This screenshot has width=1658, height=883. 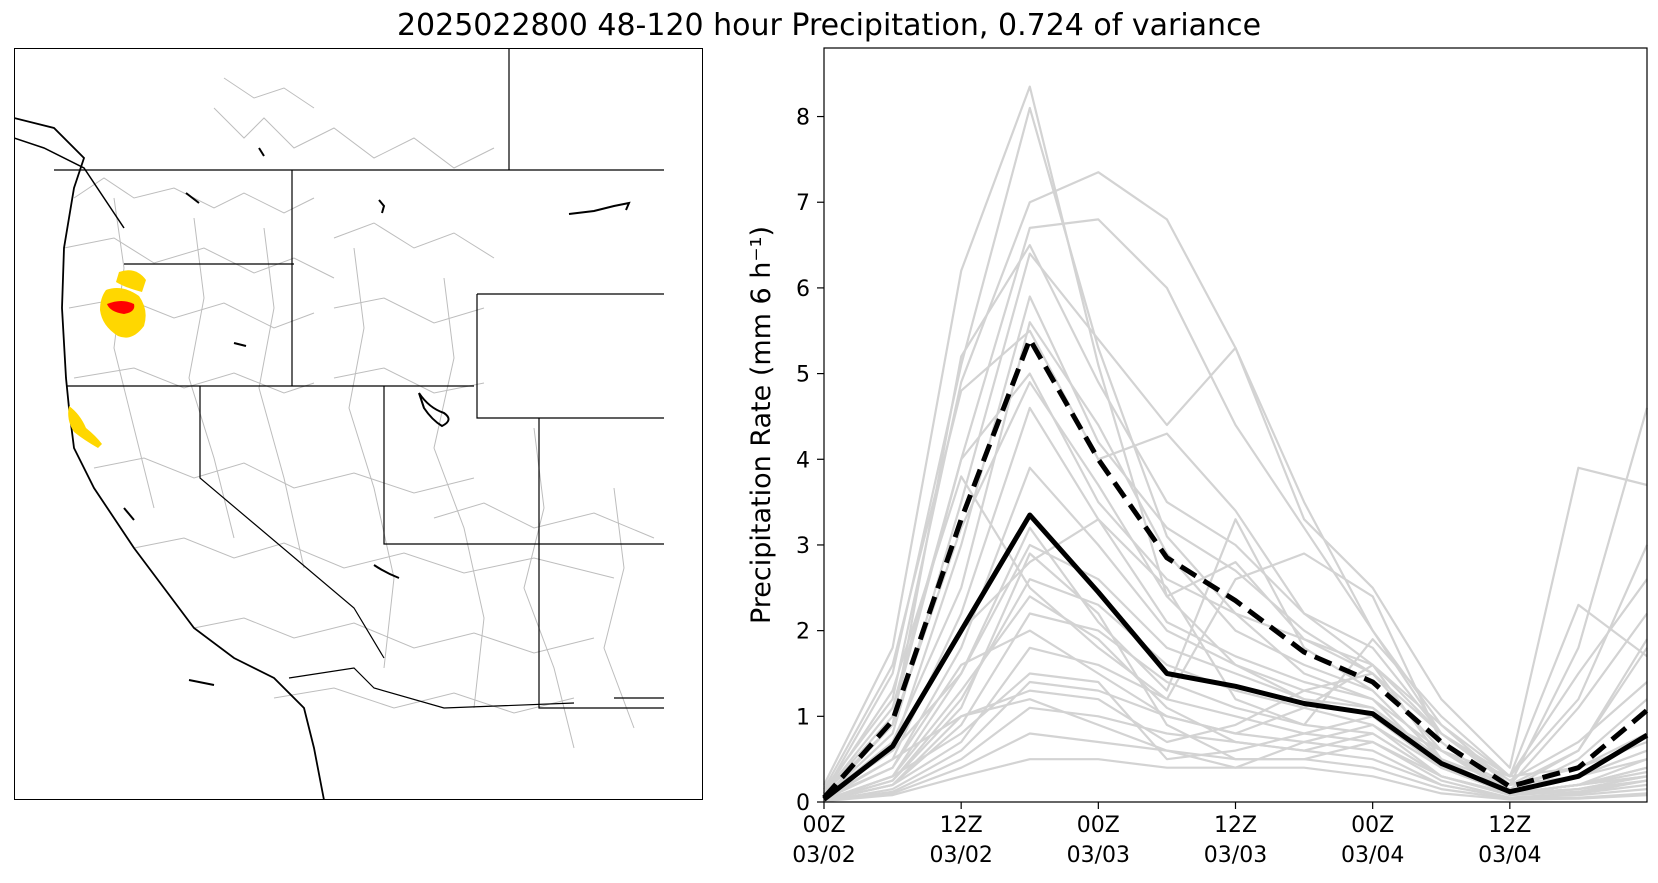 I want to click on y-tick-label: 7, so click(x=803, y=203).